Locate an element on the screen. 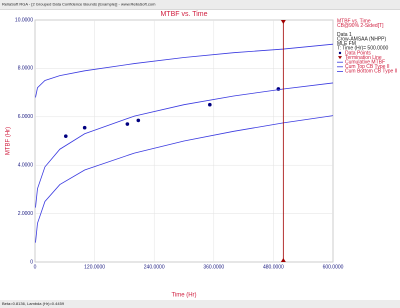 This screenshot has width=400, height=308. y-tick-label: 8.0000 is located at coordinates (26, 69).